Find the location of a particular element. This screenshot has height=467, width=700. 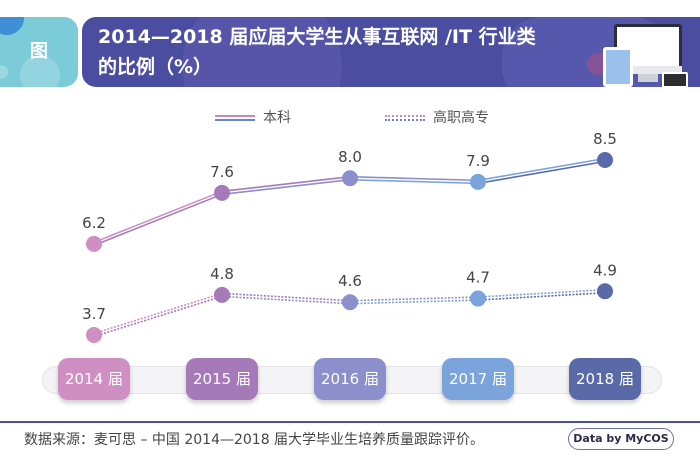

data-label: 4.7 is located at coordinates (478, 278).